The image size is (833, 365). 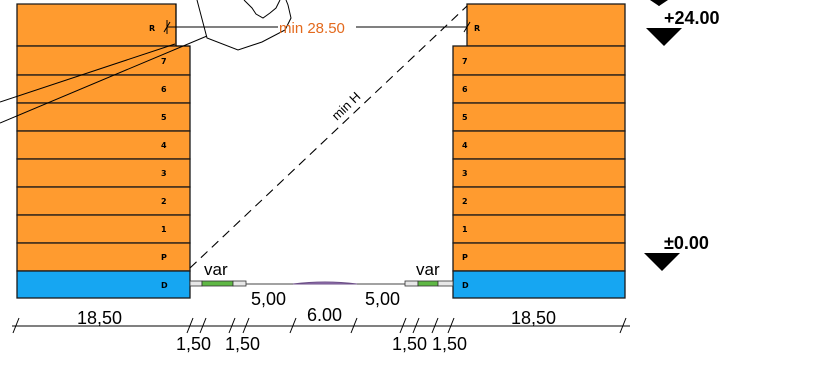 What do you see at coordinates (465, 229) in the screenshot?
I see `right-label-1: 1` at bounding box center [465, 229].